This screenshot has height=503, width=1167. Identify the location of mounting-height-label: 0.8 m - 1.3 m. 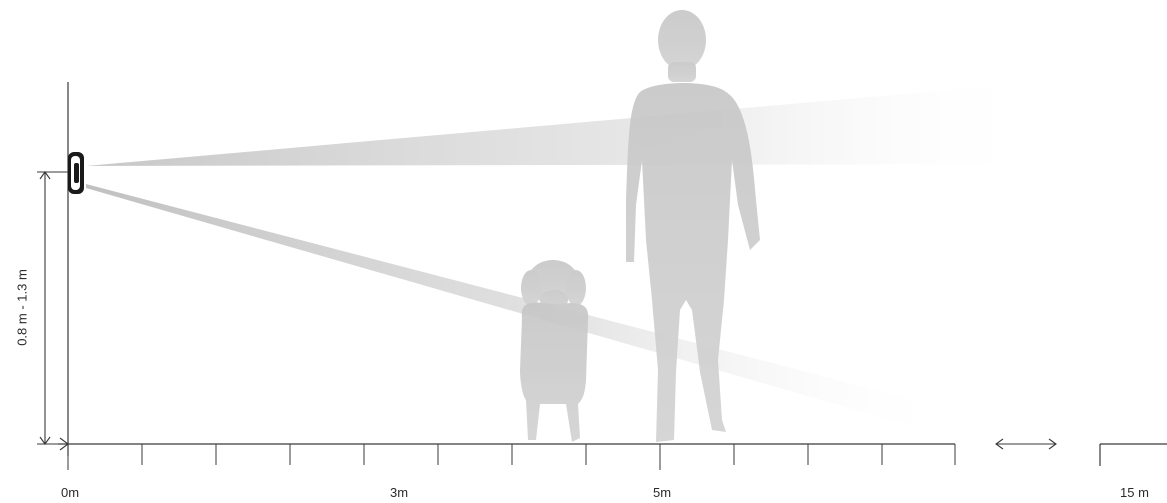
(22, 307).